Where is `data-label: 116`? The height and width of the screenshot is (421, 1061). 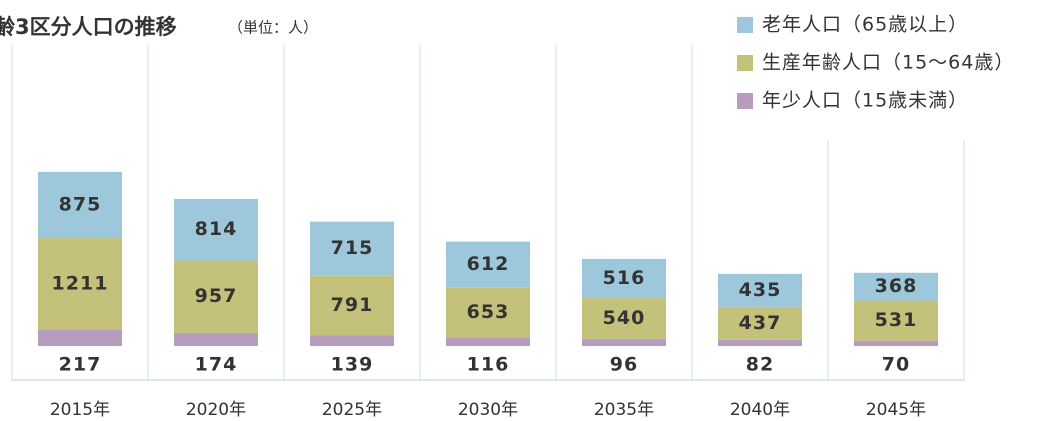
data-label: 116 is located at coordinates (488, 365).